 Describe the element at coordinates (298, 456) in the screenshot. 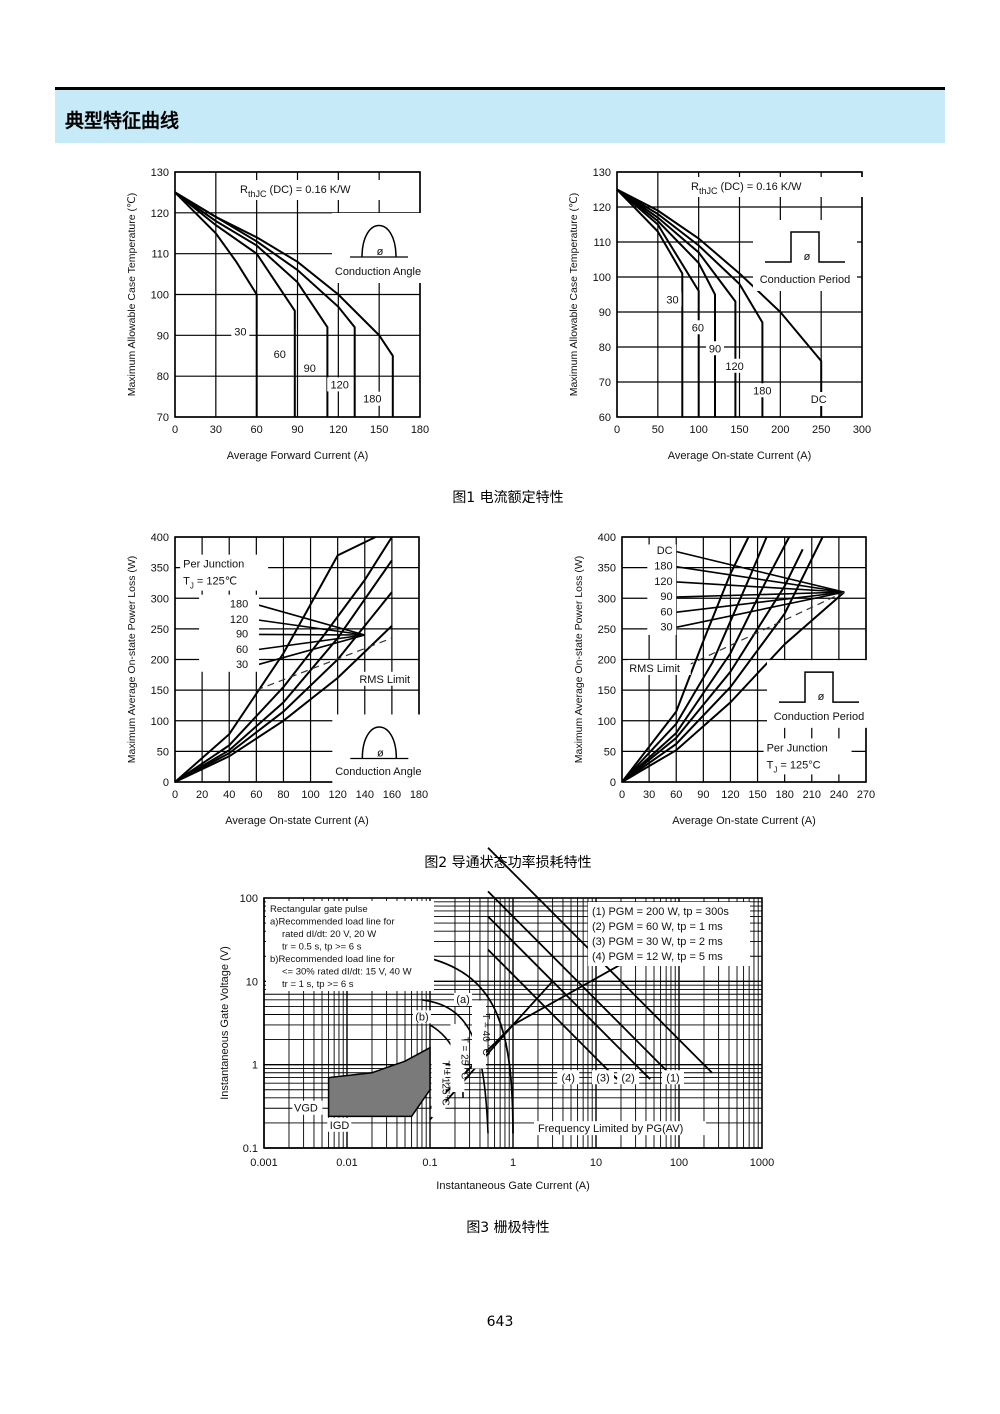

I see `x-axis-label: Average Forward Current (A)` at that location.